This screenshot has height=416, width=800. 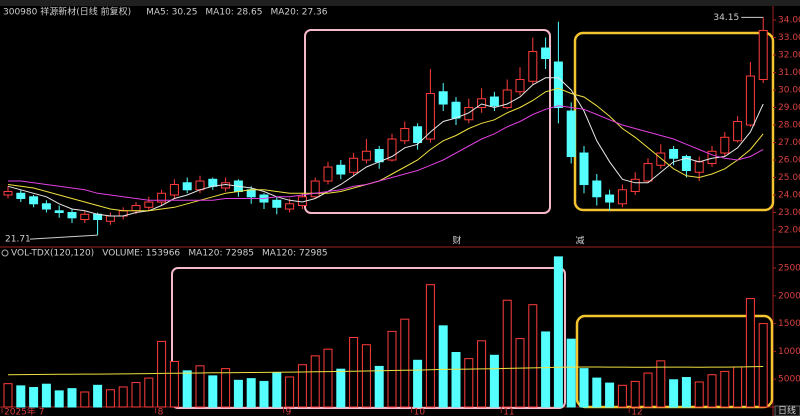 I want to click on y-tick-label: 23.00, so click(x=789, y=213).